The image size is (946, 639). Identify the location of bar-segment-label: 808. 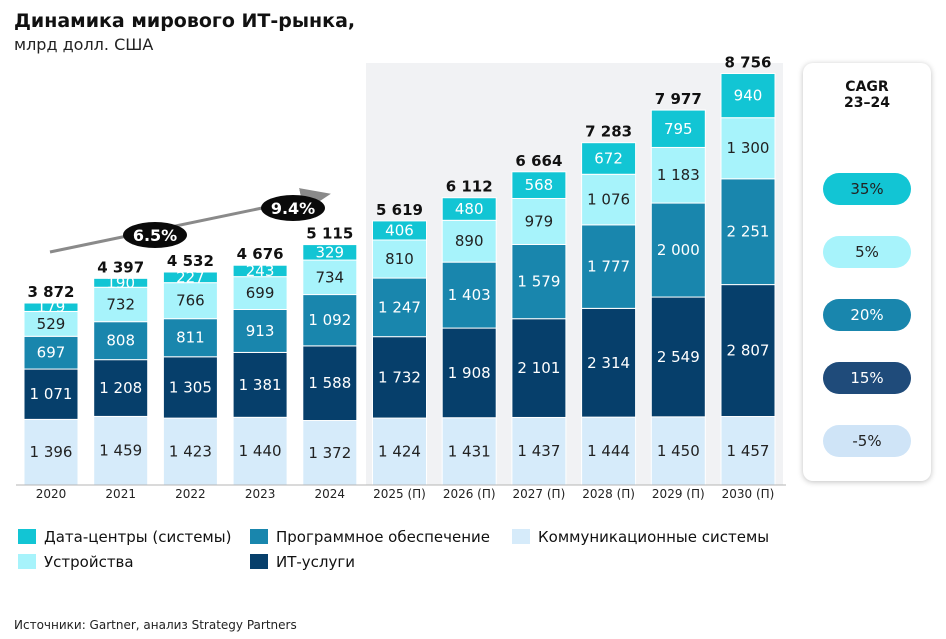
(120, 341).